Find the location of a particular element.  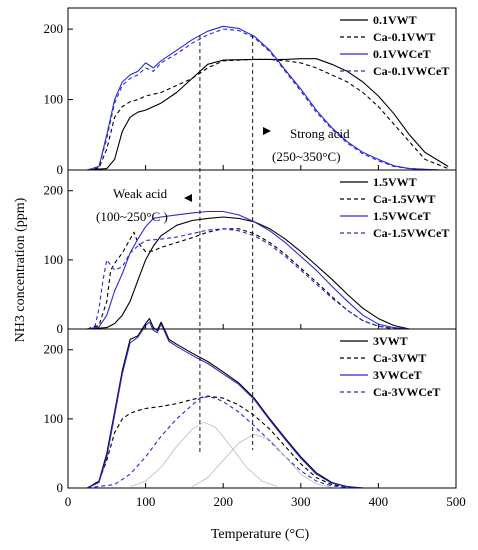

x-tick-label: 300 is located at coordinates (301, 501).